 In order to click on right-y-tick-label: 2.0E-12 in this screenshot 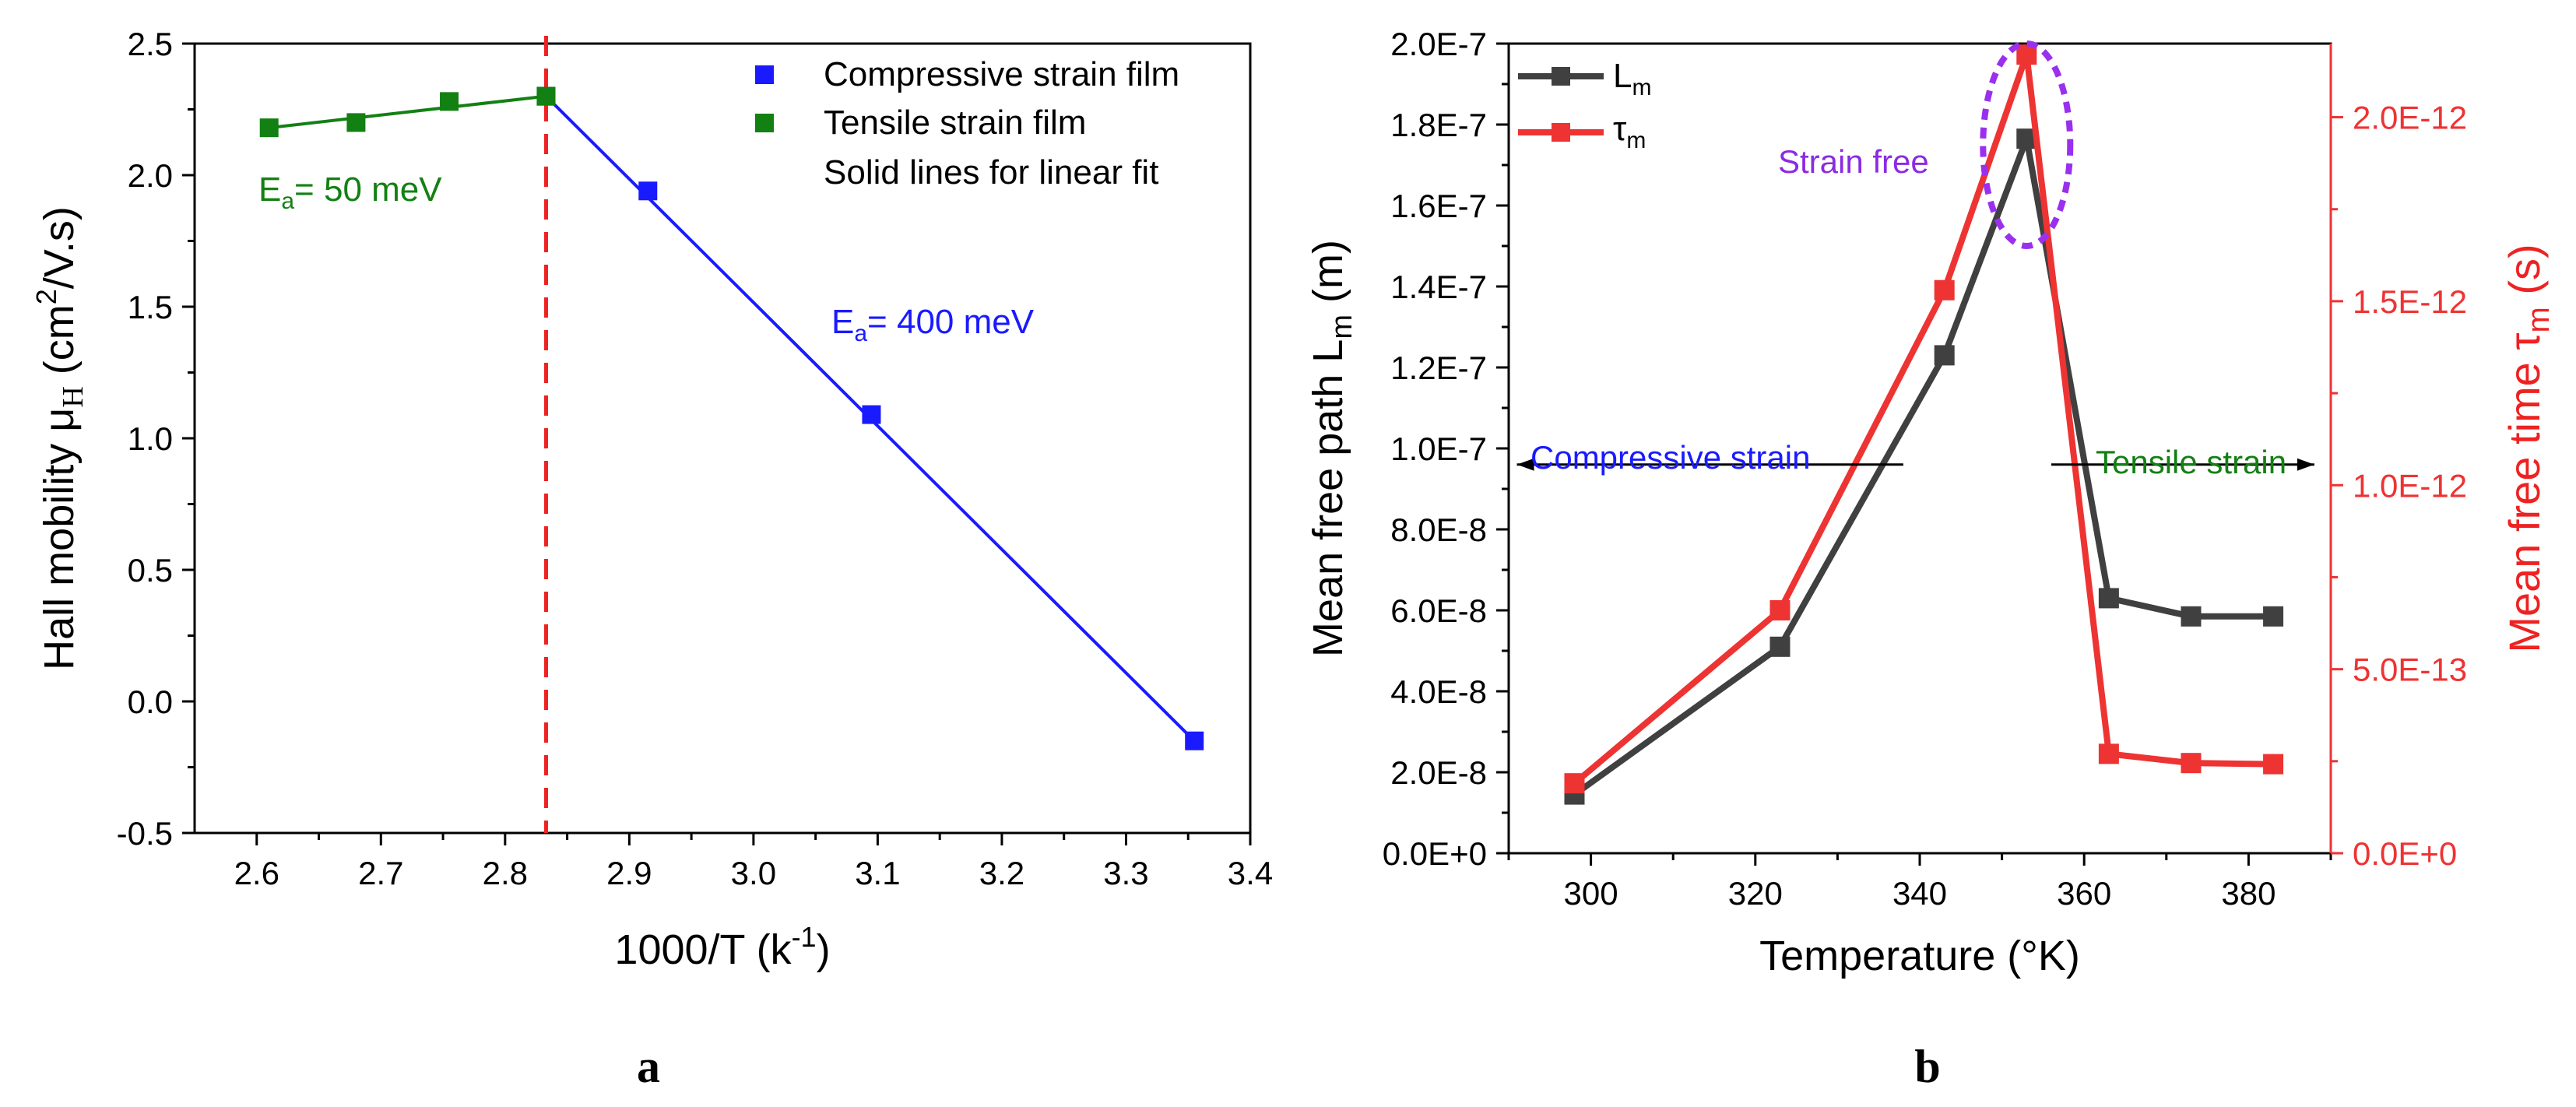, I will do `click(2410, 118)`.